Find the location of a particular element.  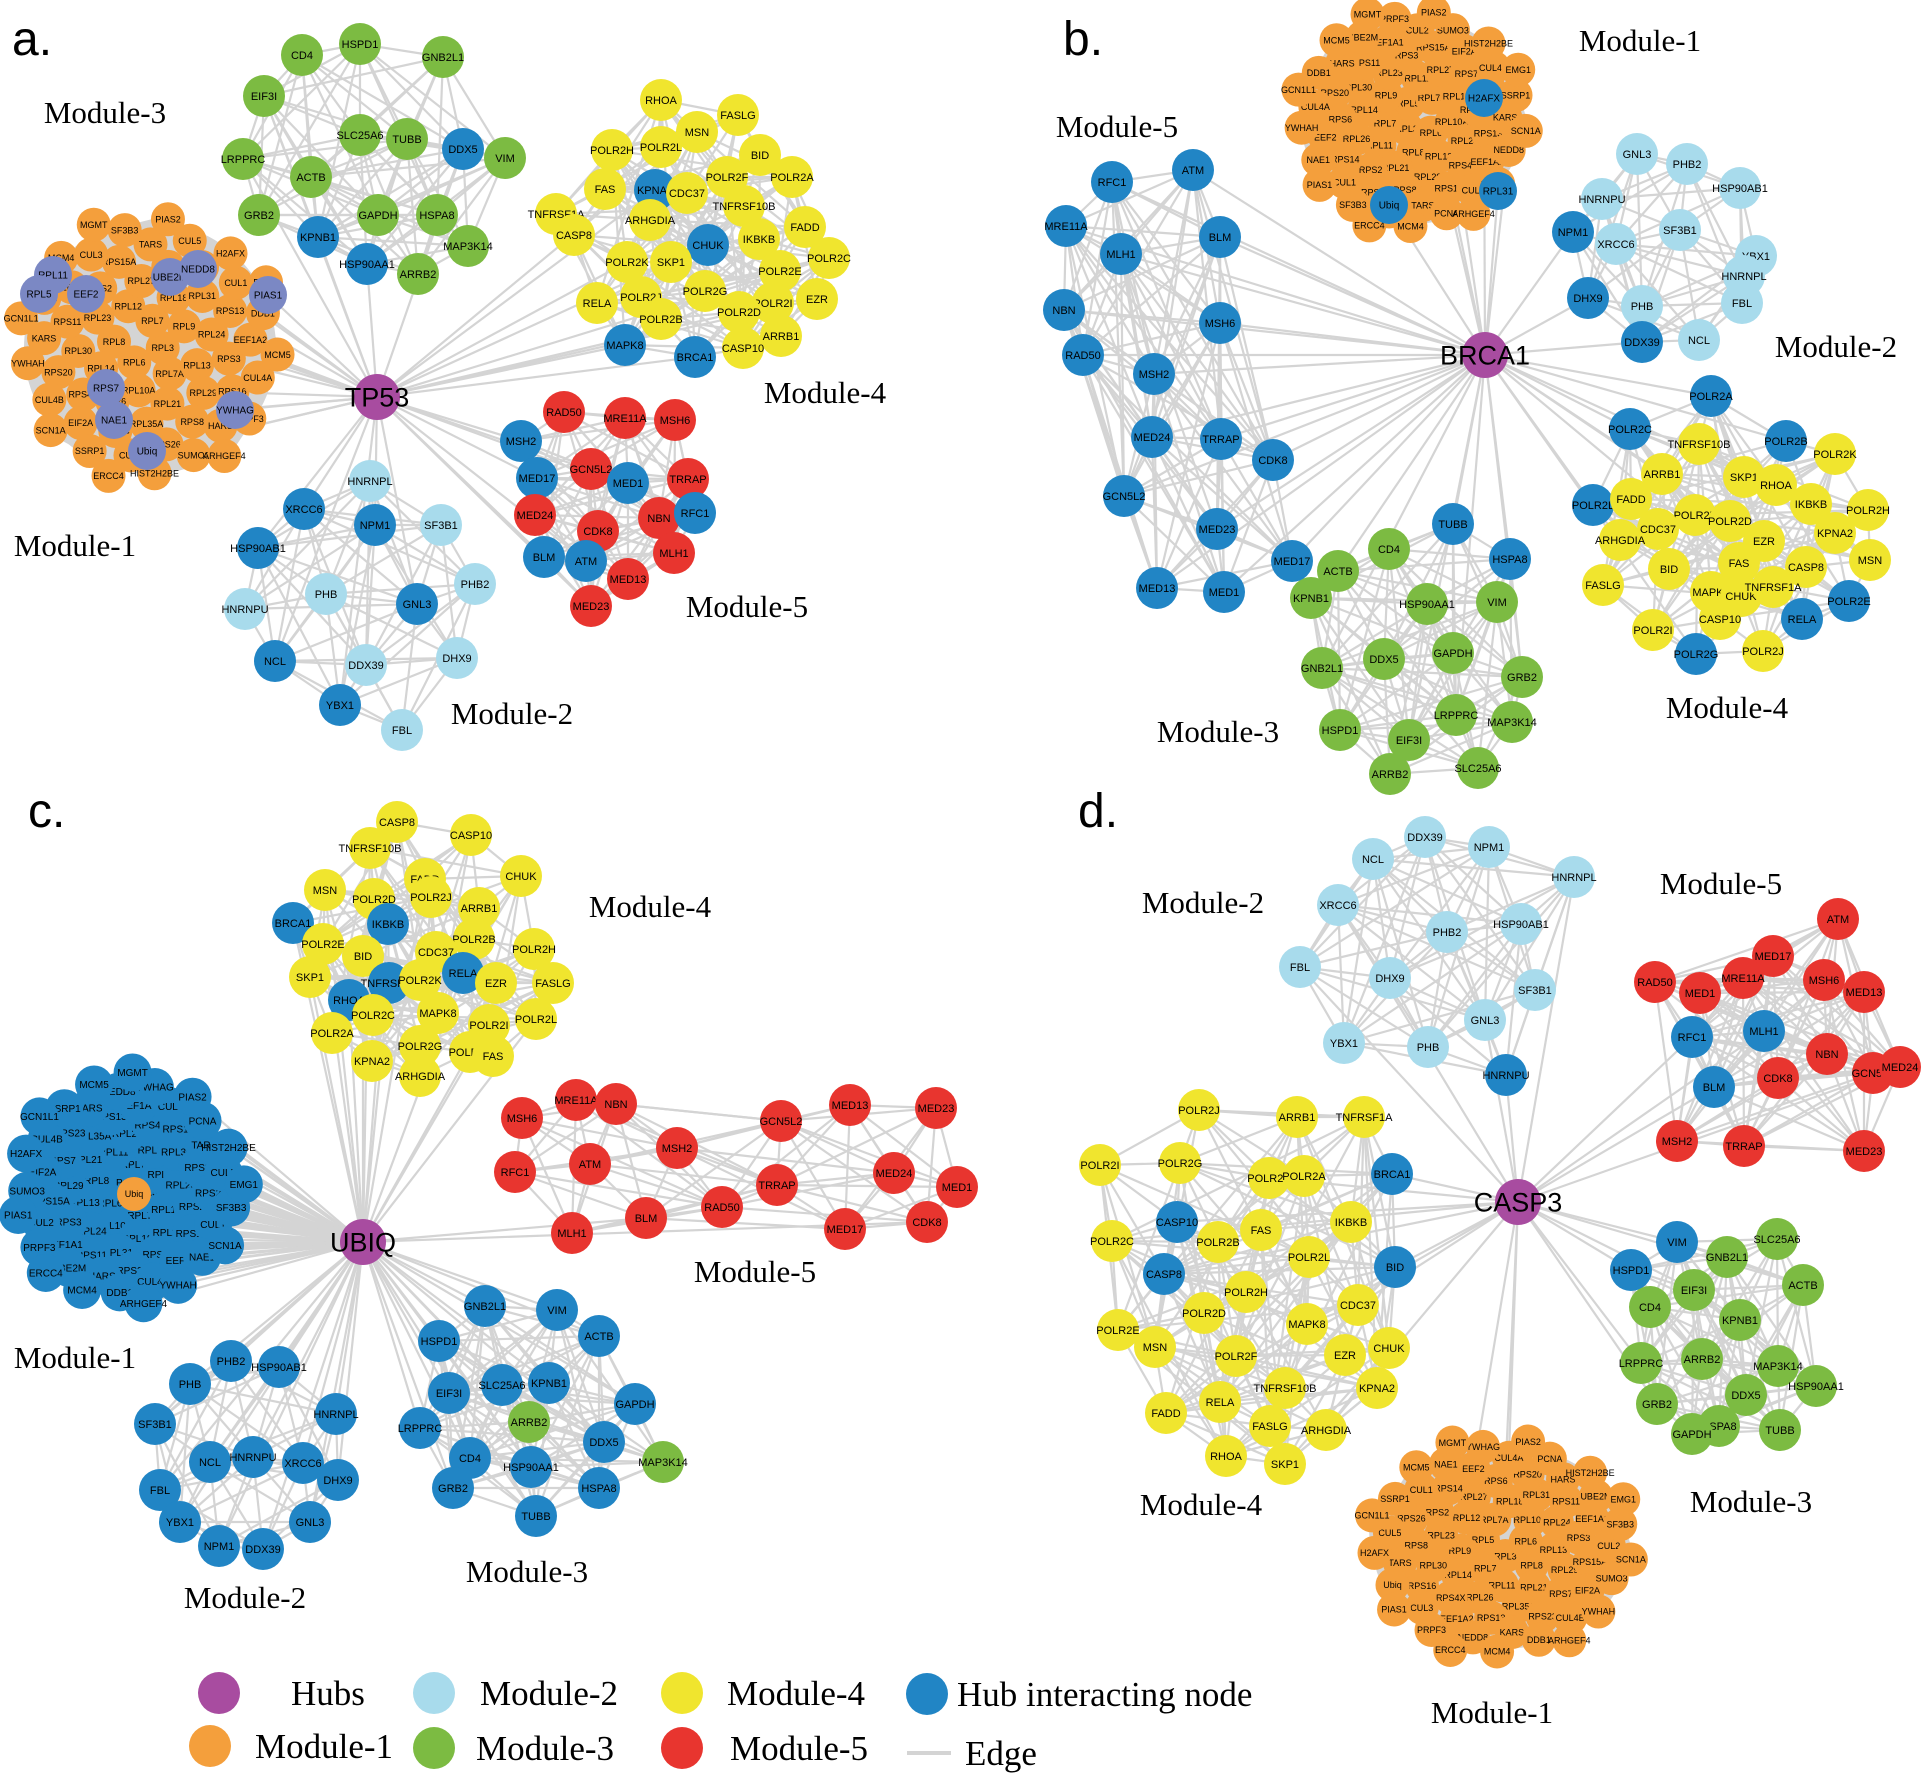

node-TUBB is located at coordinates (536, 1516).